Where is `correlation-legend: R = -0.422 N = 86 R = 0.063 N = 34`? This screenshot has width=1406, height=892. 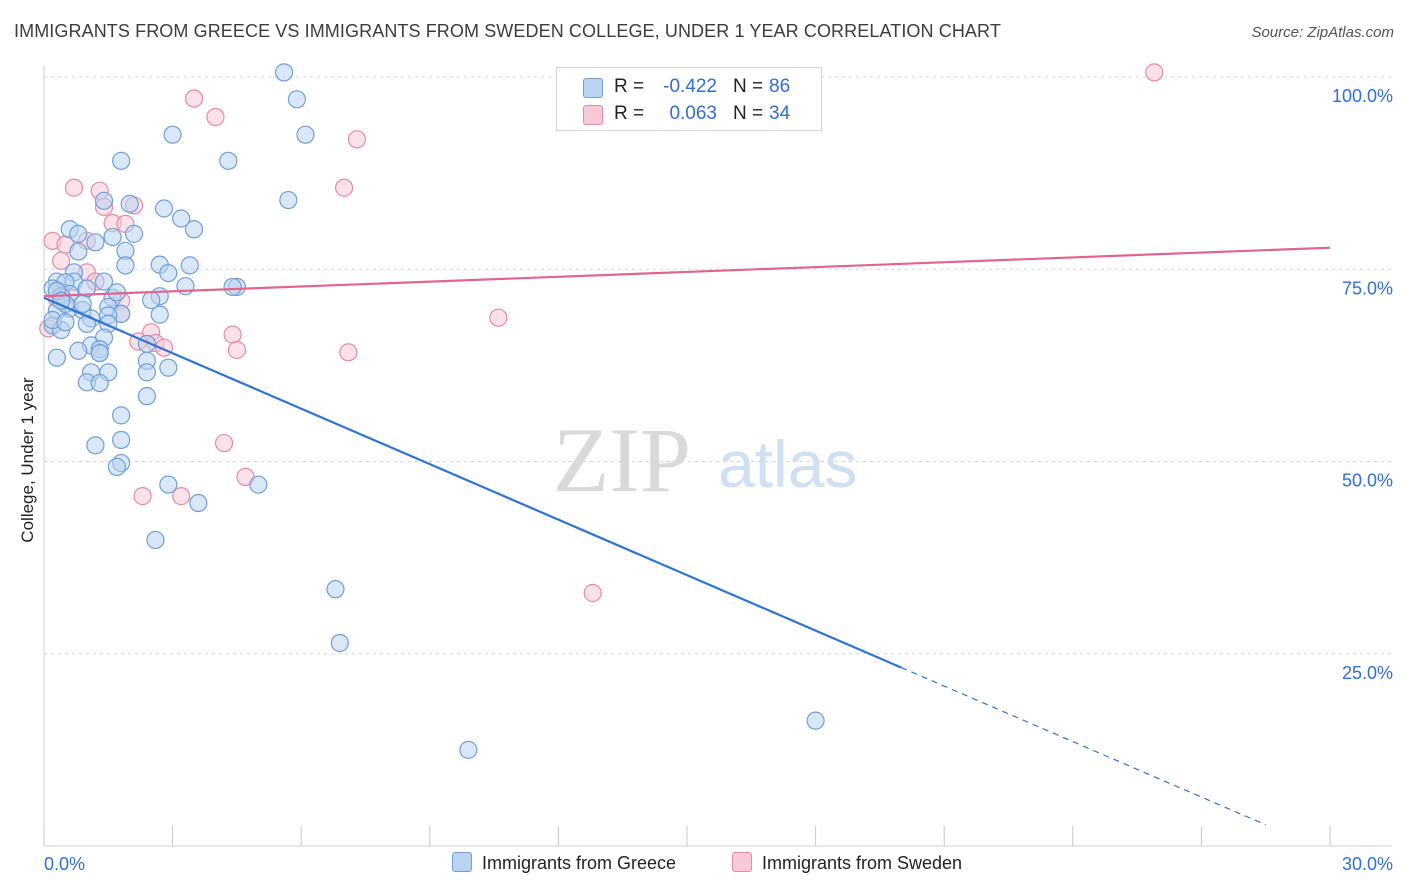
correlation-legend: R = -0.422 N = 86 R = 0.063 N = 34 is located at coordinates (689, 99).